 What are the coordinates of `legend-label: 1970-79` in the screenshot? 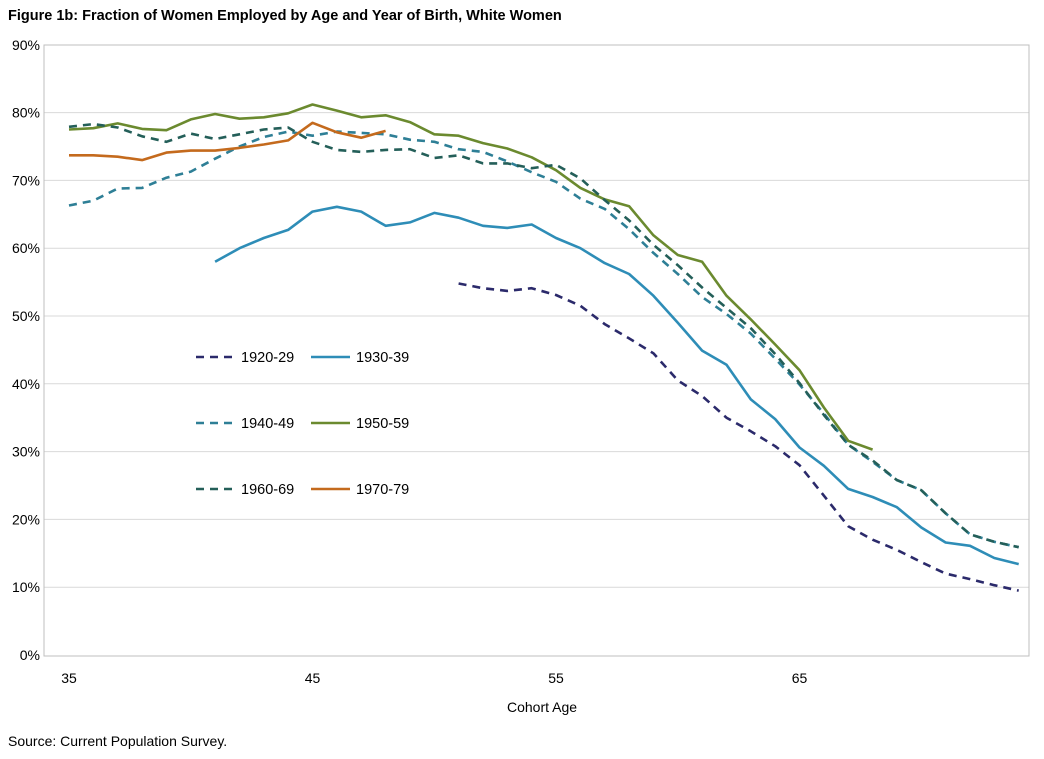 It's located at (382, 490).